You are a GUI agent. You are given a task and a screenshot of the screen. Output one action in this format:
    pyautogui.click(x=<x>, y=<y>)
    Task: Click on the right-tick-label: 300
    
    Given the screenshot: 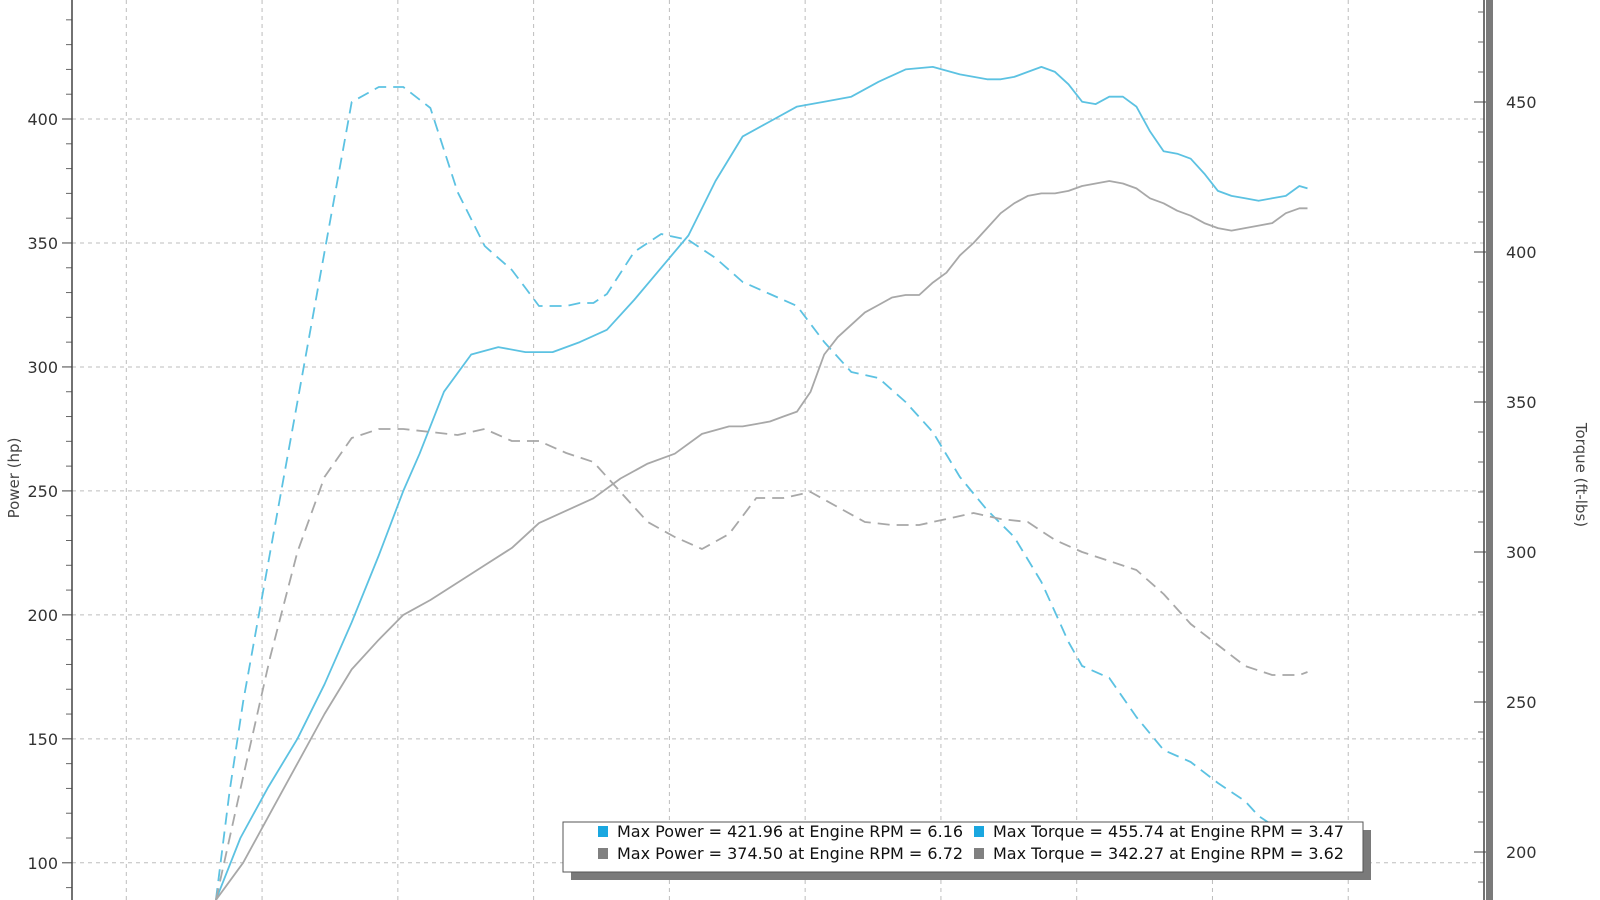 What is the action you would take?
    pyautogui.click(x=1521, y=552)
    